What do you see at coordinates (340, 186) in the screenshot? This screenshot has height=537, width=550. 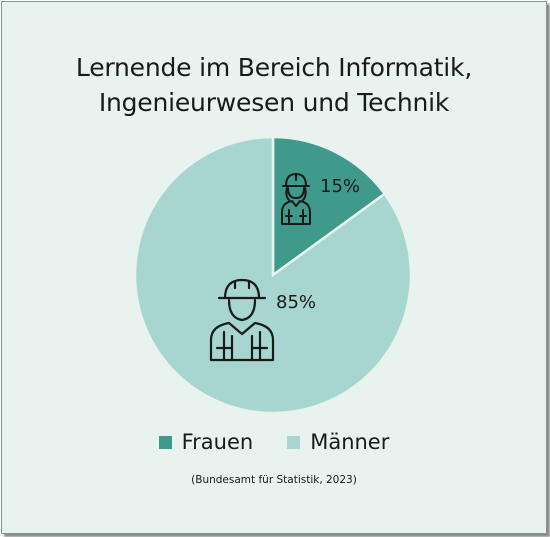 I see `slice-label-frauen: 15%` at bounding box center [340, 186].